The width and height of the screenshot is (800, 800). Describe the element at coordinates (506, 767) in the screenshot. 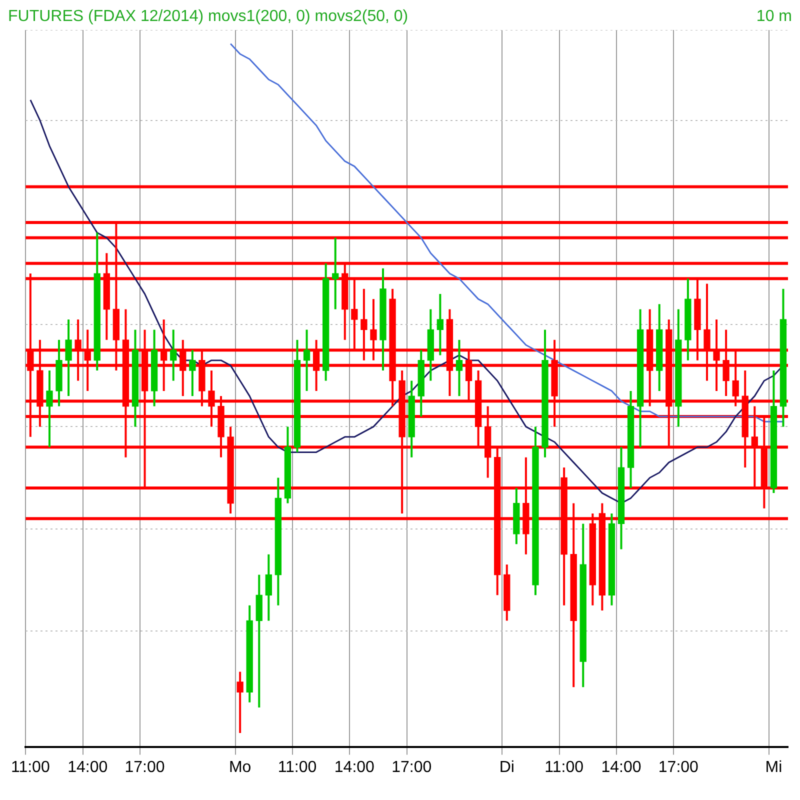

I see `x-tick-label: Di` at that location.